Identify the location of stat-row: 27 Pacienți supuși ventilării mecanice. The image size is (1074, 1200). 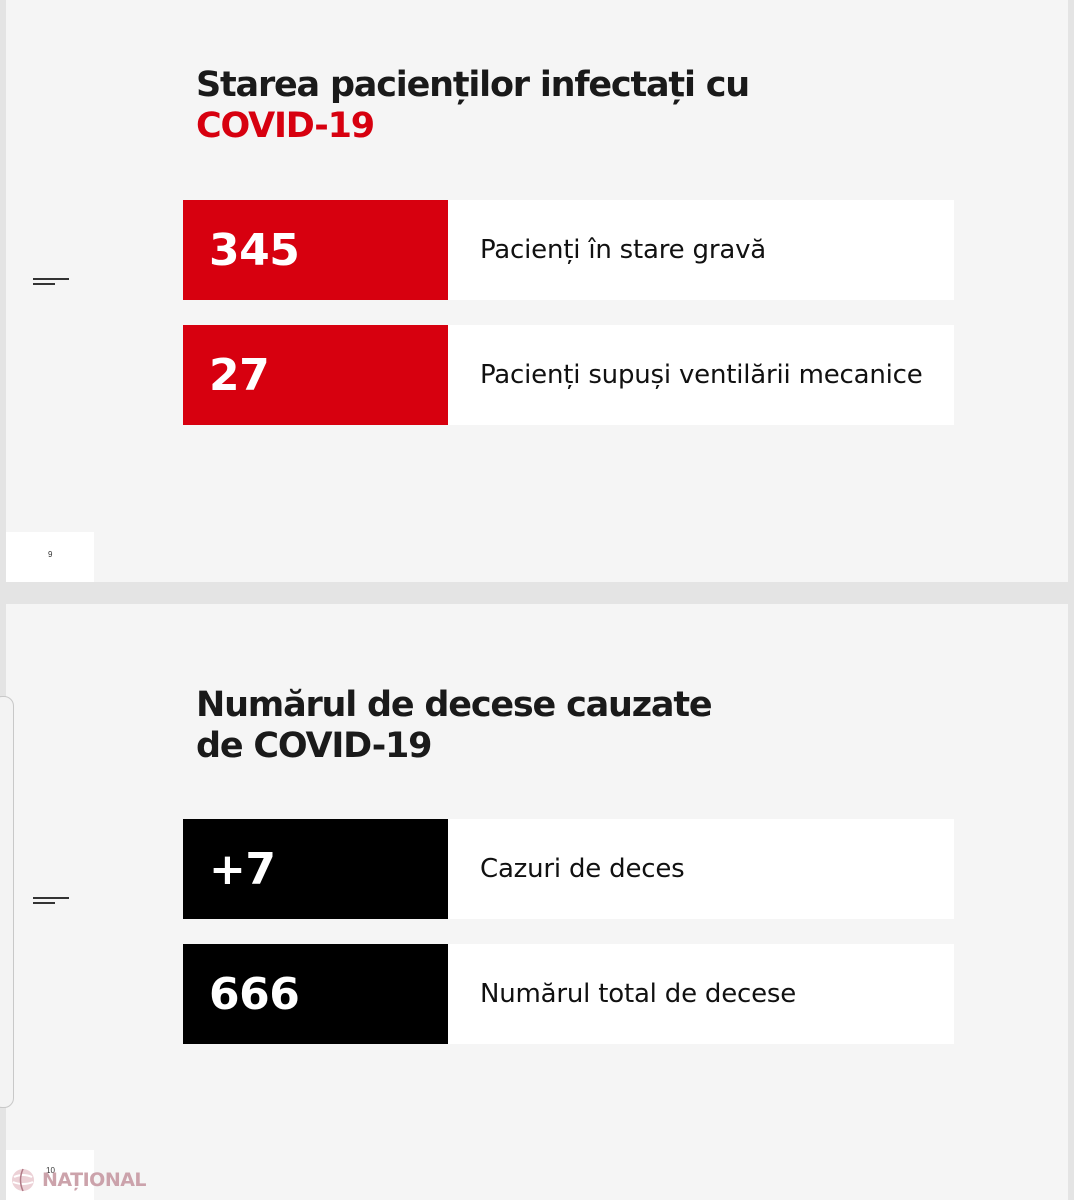
(568, 375).